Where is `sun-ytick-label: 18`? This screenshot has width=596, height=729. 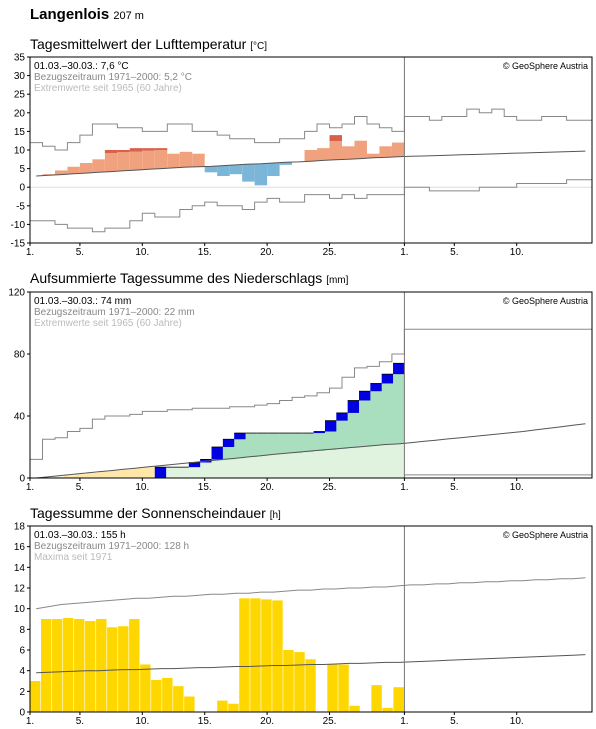 sun-ytick-label: 18 is located at coordinates (20, 527).